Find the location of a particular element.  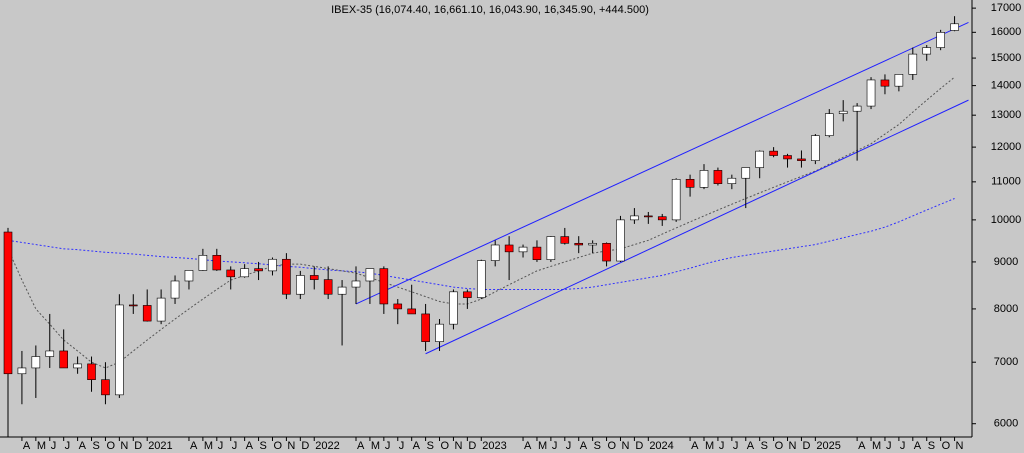

y-tick-label: 13000 is located at coordinates (1006, 115).